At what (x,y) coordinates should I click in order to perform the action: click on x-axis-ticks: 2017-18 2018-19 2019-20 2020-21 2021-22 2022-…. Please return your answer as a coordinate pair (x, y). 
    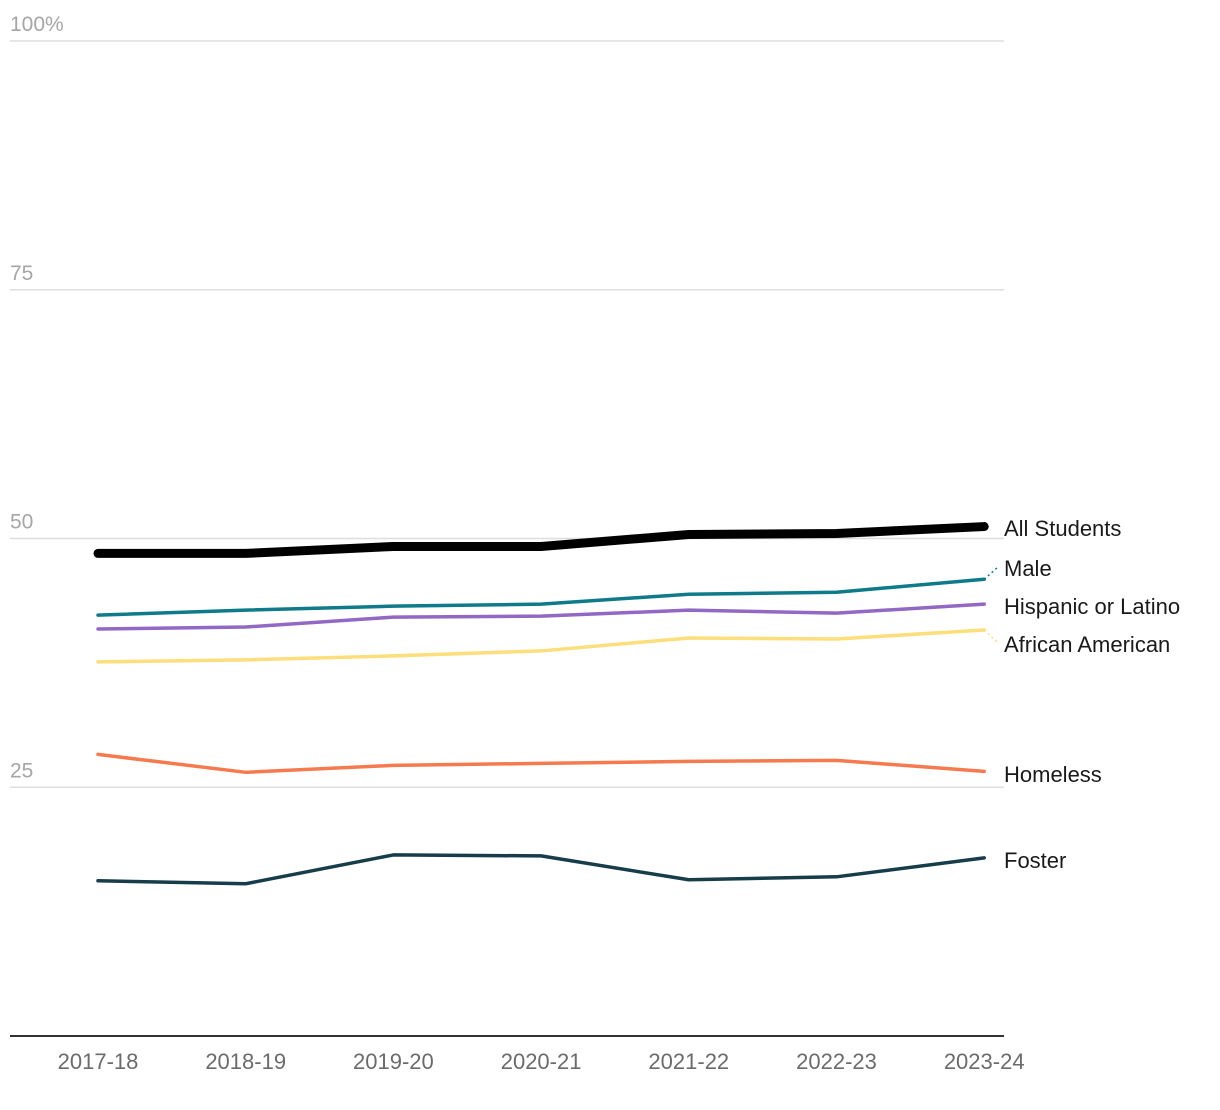
    Looking at the image, I should click on (541, 1061).